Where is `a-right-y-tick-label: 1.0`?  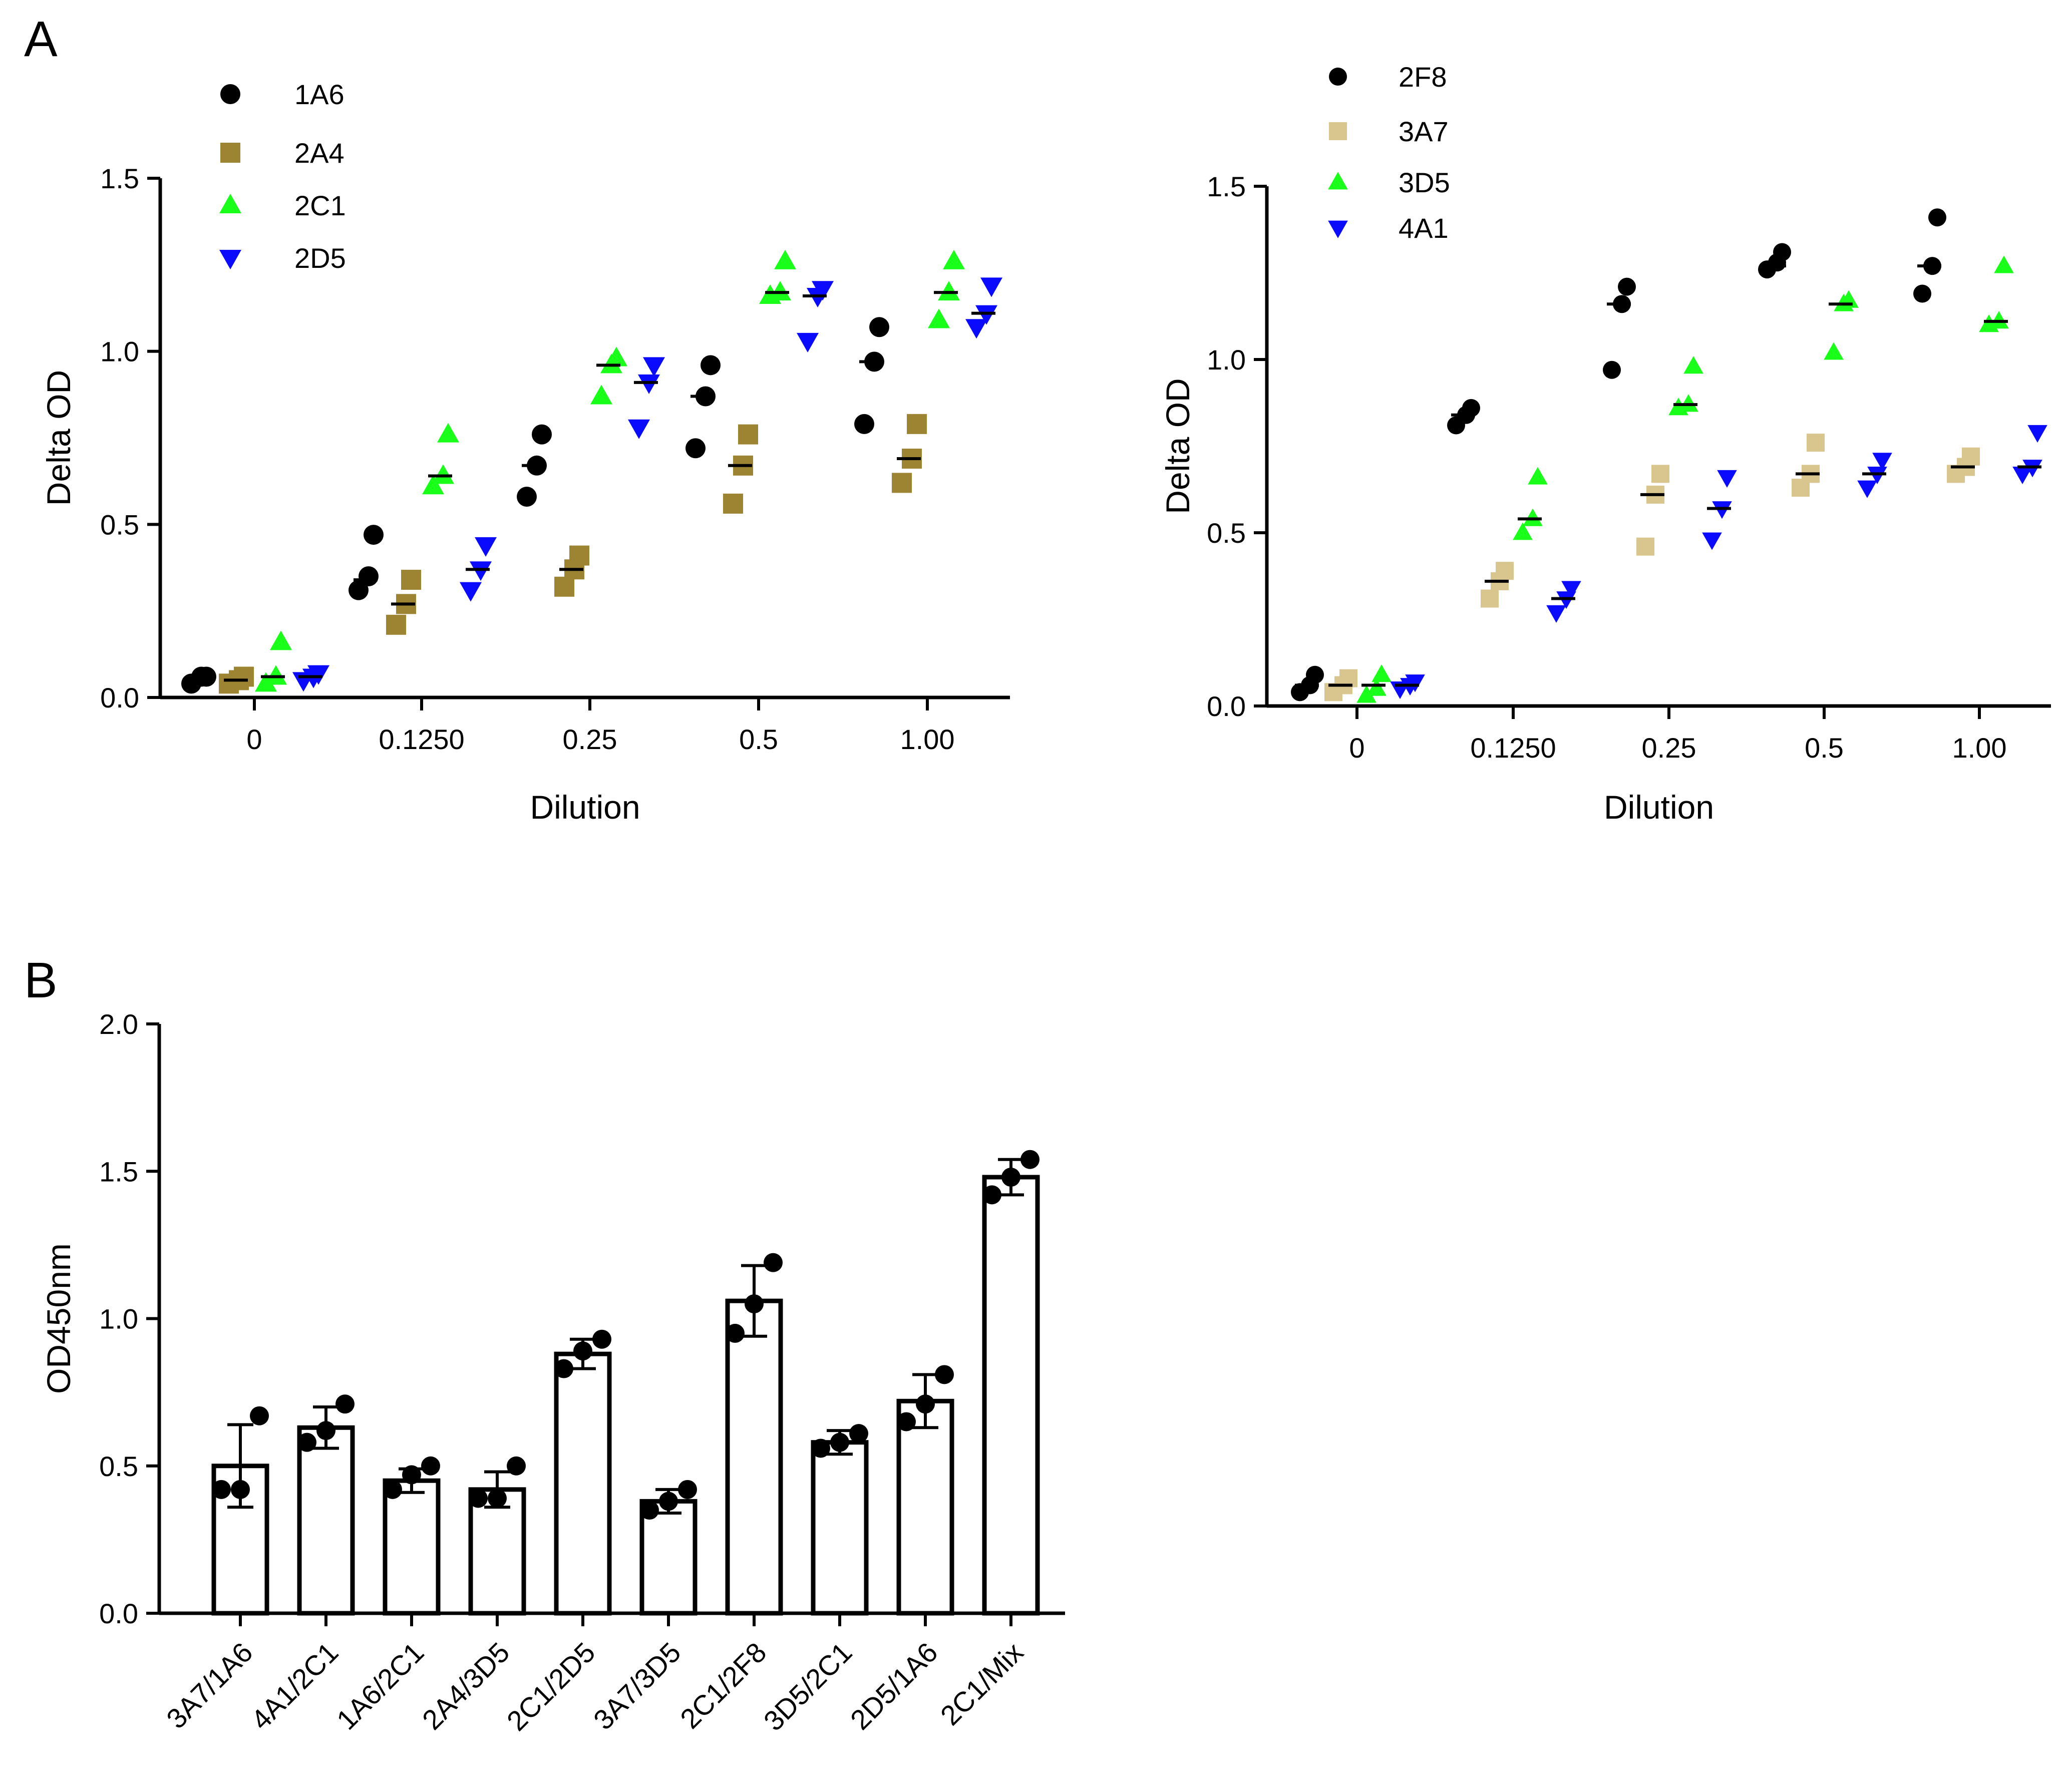 a-right-y-tick-label: 1.0 is located at coordinates (1226, 360).